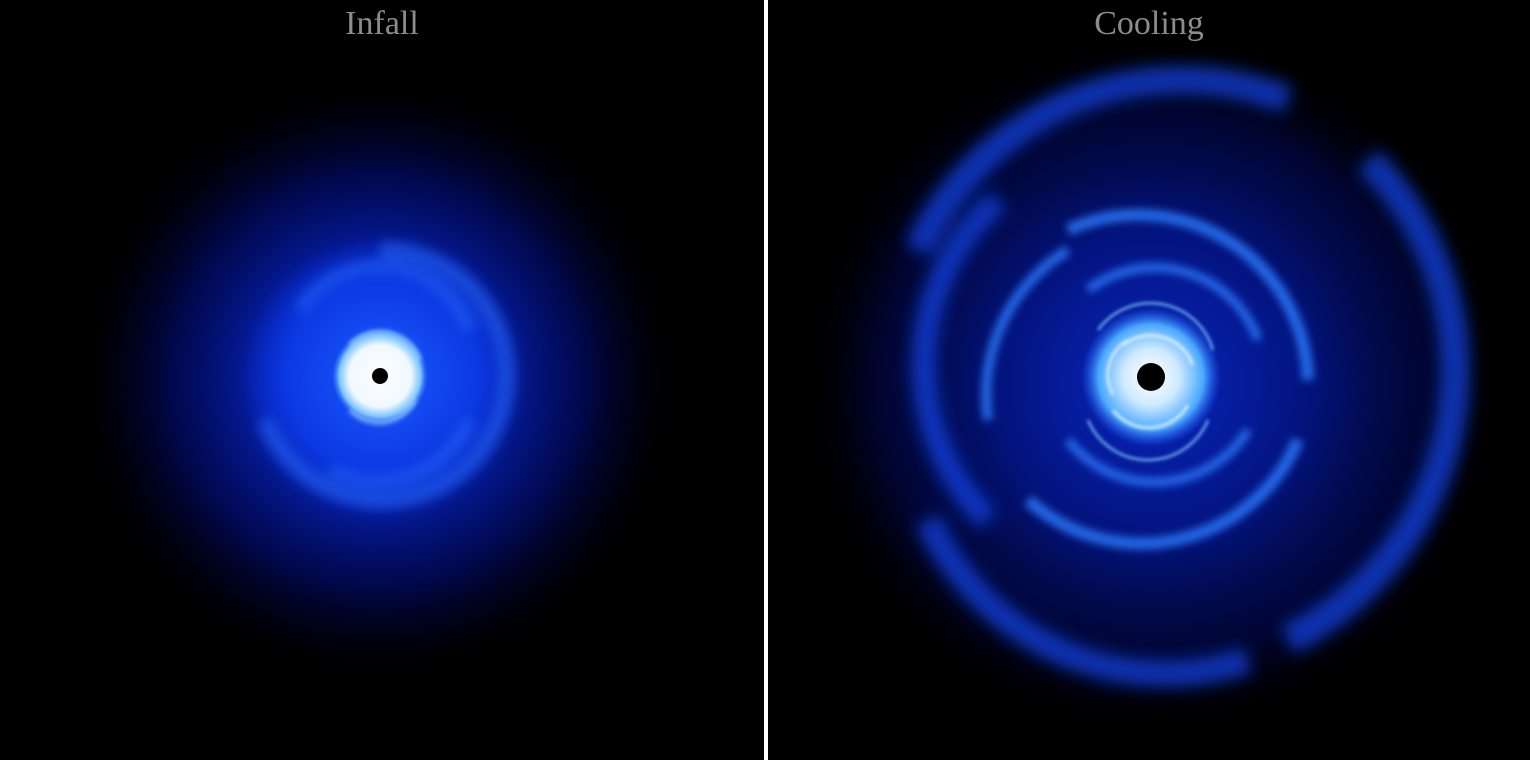  I want to click on cooling-title: Cooling, so click(1149, 23).